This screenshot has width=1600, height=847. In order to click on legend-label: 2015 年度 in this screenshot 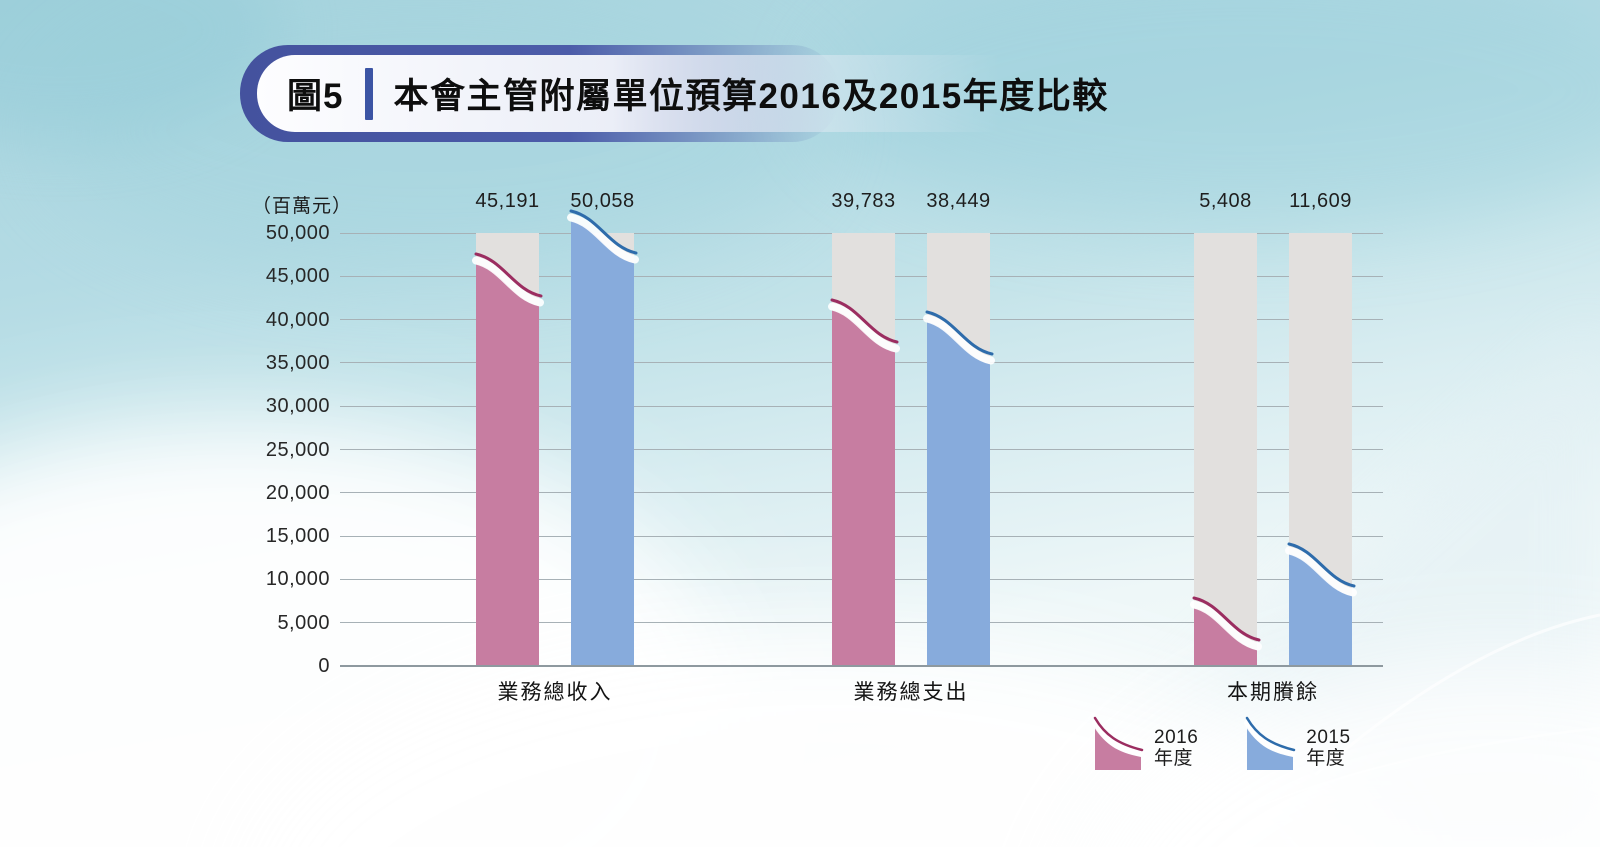, I will do `click(1328, 741)`.